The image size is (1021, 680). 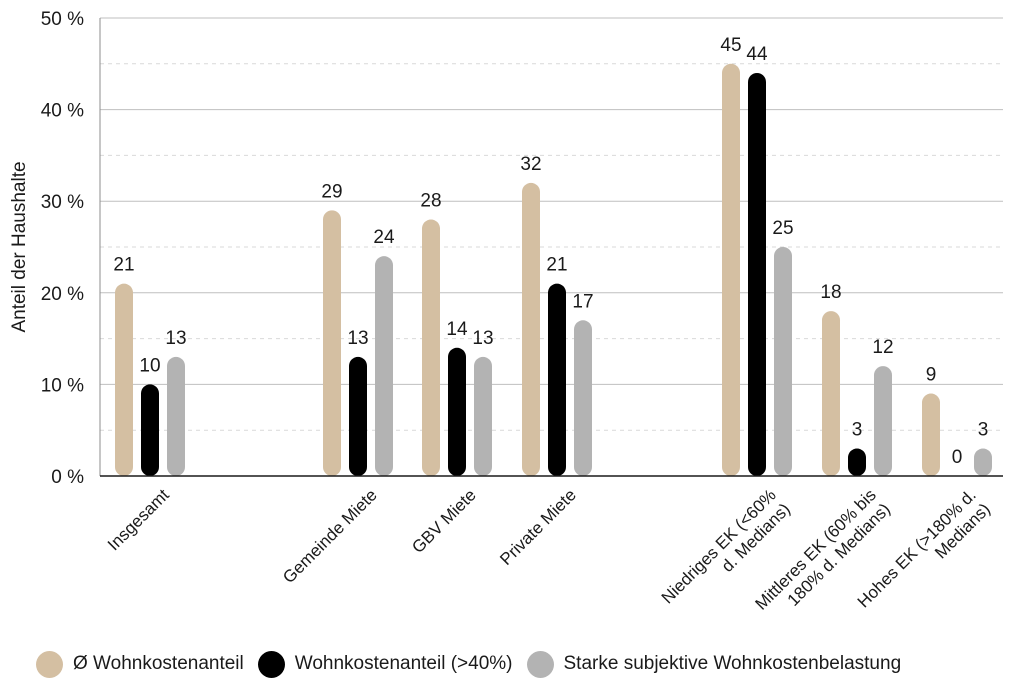 I want to click on x-category-label-line: Gemeinde Miete, so click(x=330, y=536).